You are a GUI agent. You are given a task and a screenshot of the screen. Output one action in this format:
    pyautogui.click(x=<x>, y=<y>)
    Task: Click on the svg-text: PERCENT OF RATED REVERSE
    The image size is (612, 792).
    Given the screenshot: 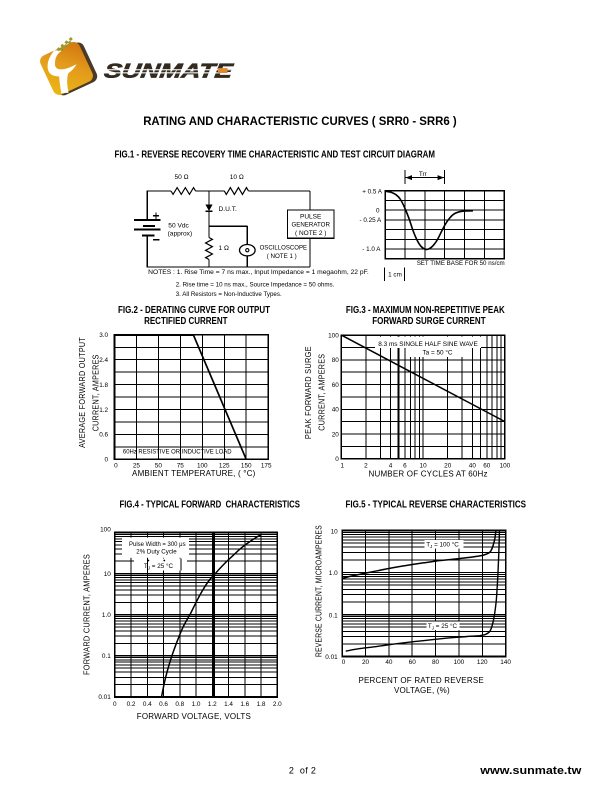 What is the action you would take?
    pyautogui.click(x=420, y=680)
    